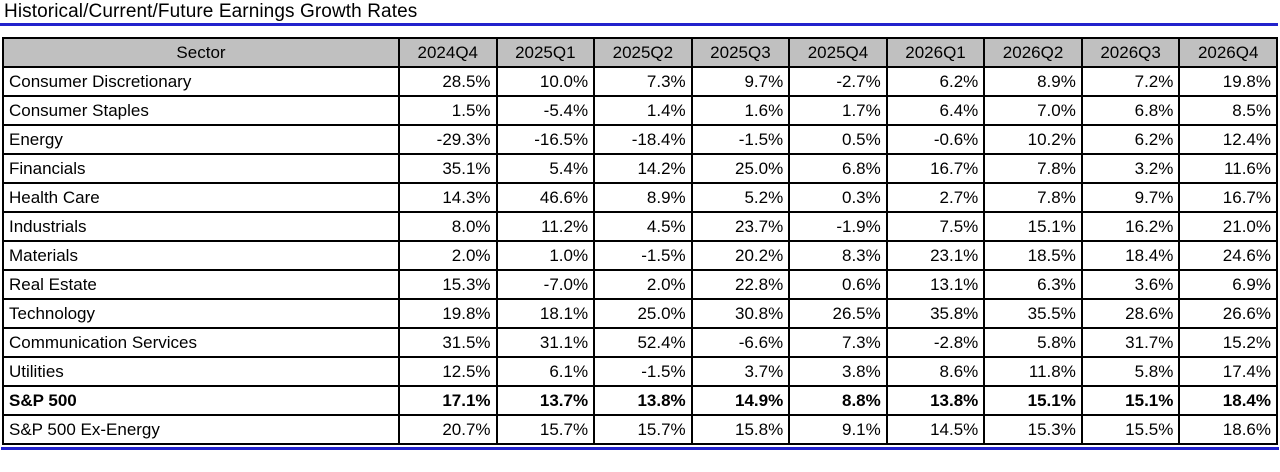 The width and height of the screenshot is (1280, 472). What do you see at coordinates (1228, 52) in the screenshot?
I see `column-header-quarter: 2026Q4` at bounding box center [1228, 52].